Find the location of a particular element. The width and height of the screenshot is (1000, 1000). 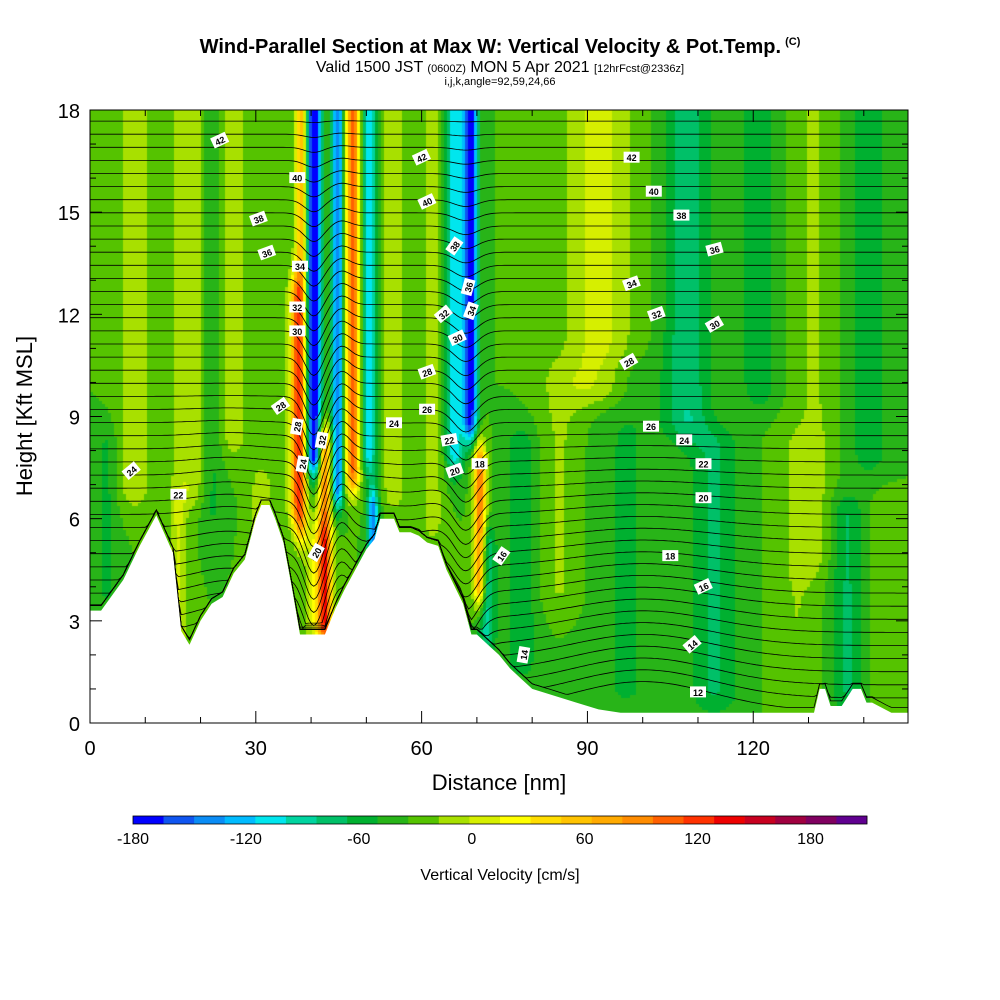

contour-label: 12 is located at coordinates (698, 692).